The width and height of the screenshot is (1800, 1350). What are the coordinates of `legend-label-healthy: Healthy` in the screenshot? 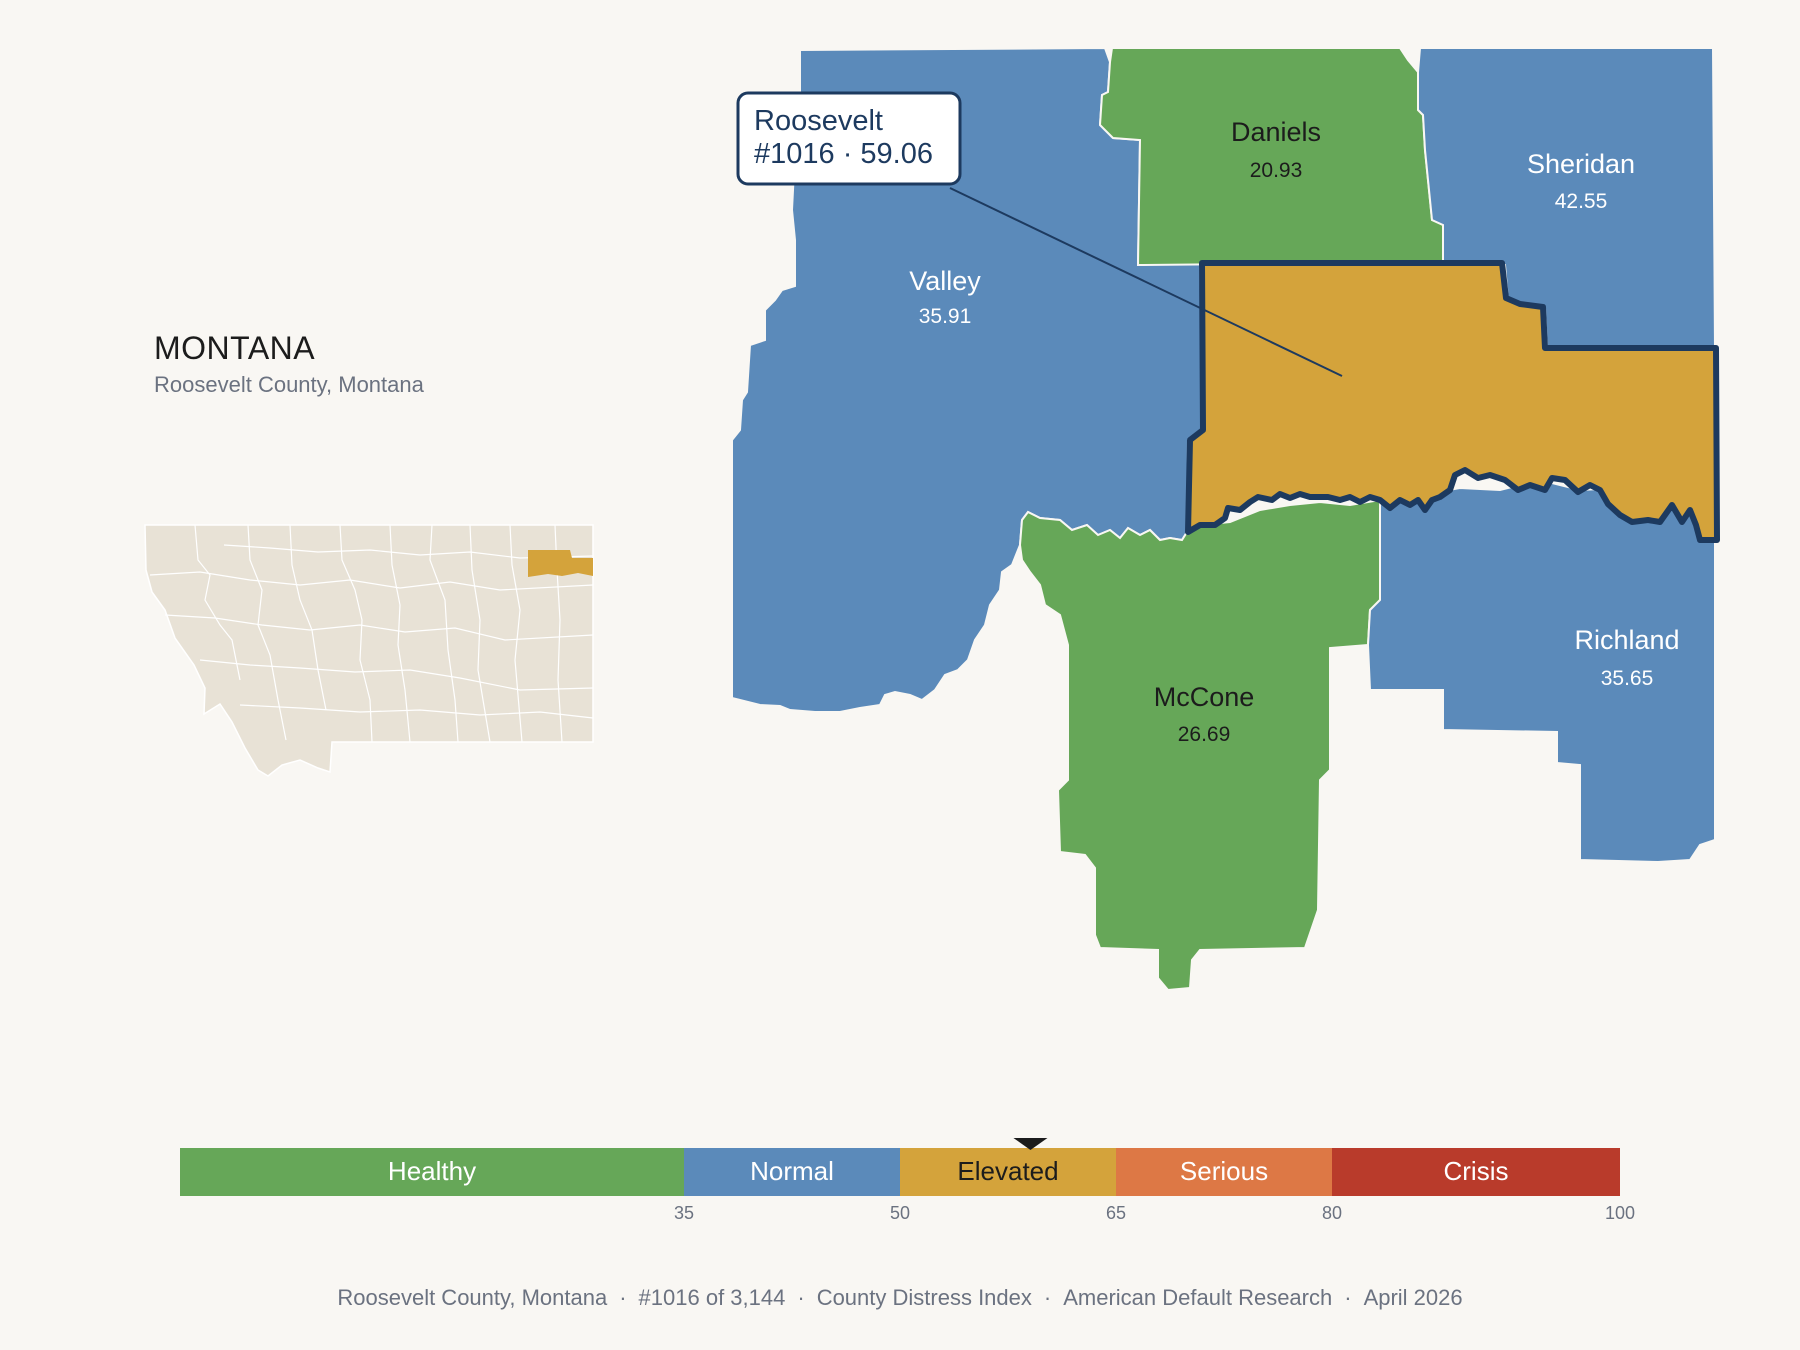 It's located at (432, 1171).